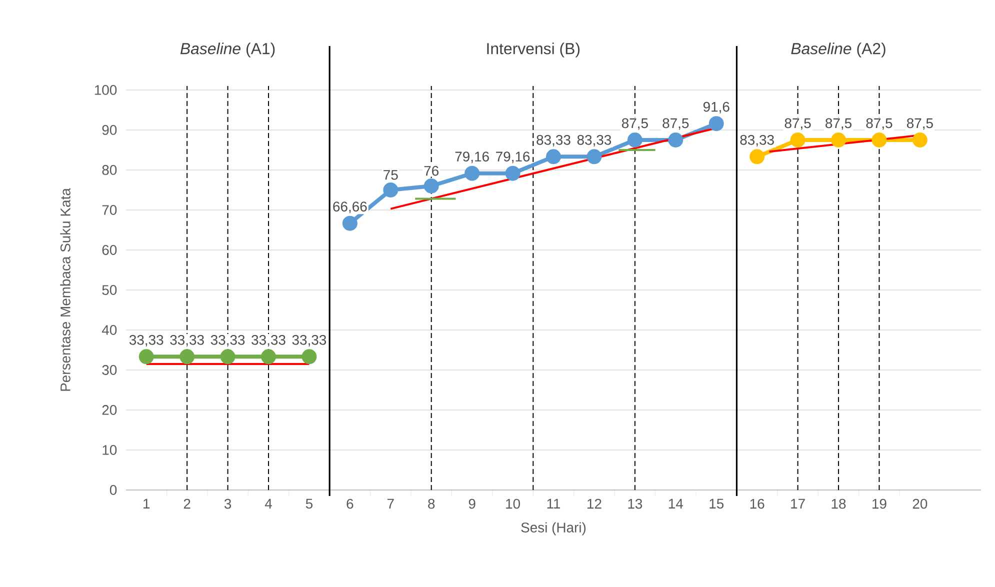 Image resolution: width=995 pixels, height=587 pixels. Describe the element at coordinates (109, 330) in the screenshot. I see `y-tick-label: 40` at that location.